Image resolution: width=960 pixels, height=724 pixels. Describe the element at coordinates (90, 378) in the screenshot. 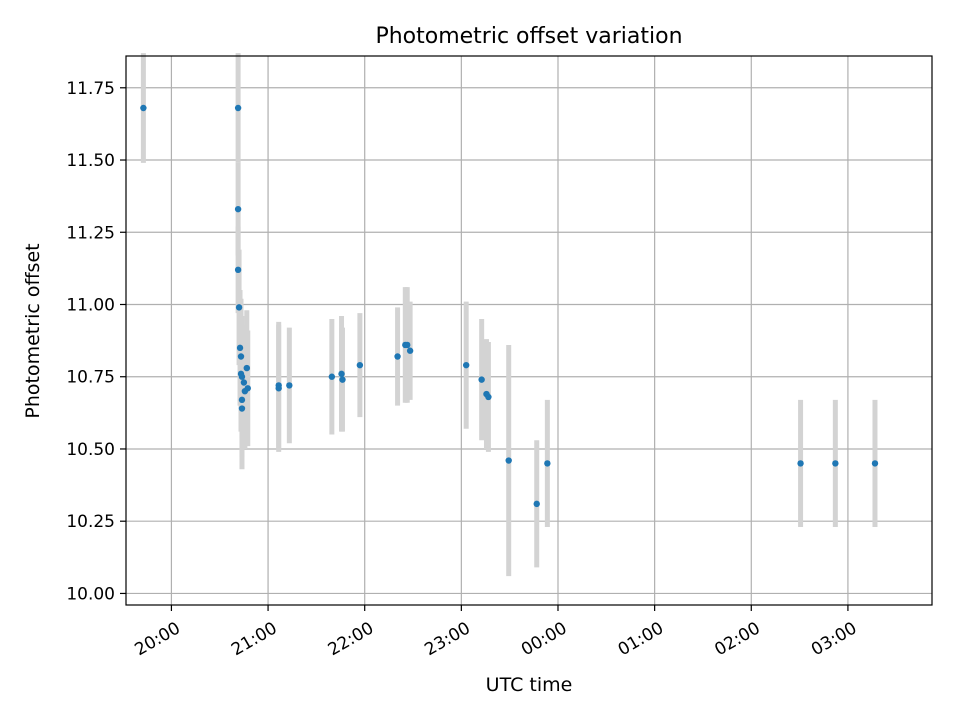

I see `y-tick-label: 10.75` at that location.